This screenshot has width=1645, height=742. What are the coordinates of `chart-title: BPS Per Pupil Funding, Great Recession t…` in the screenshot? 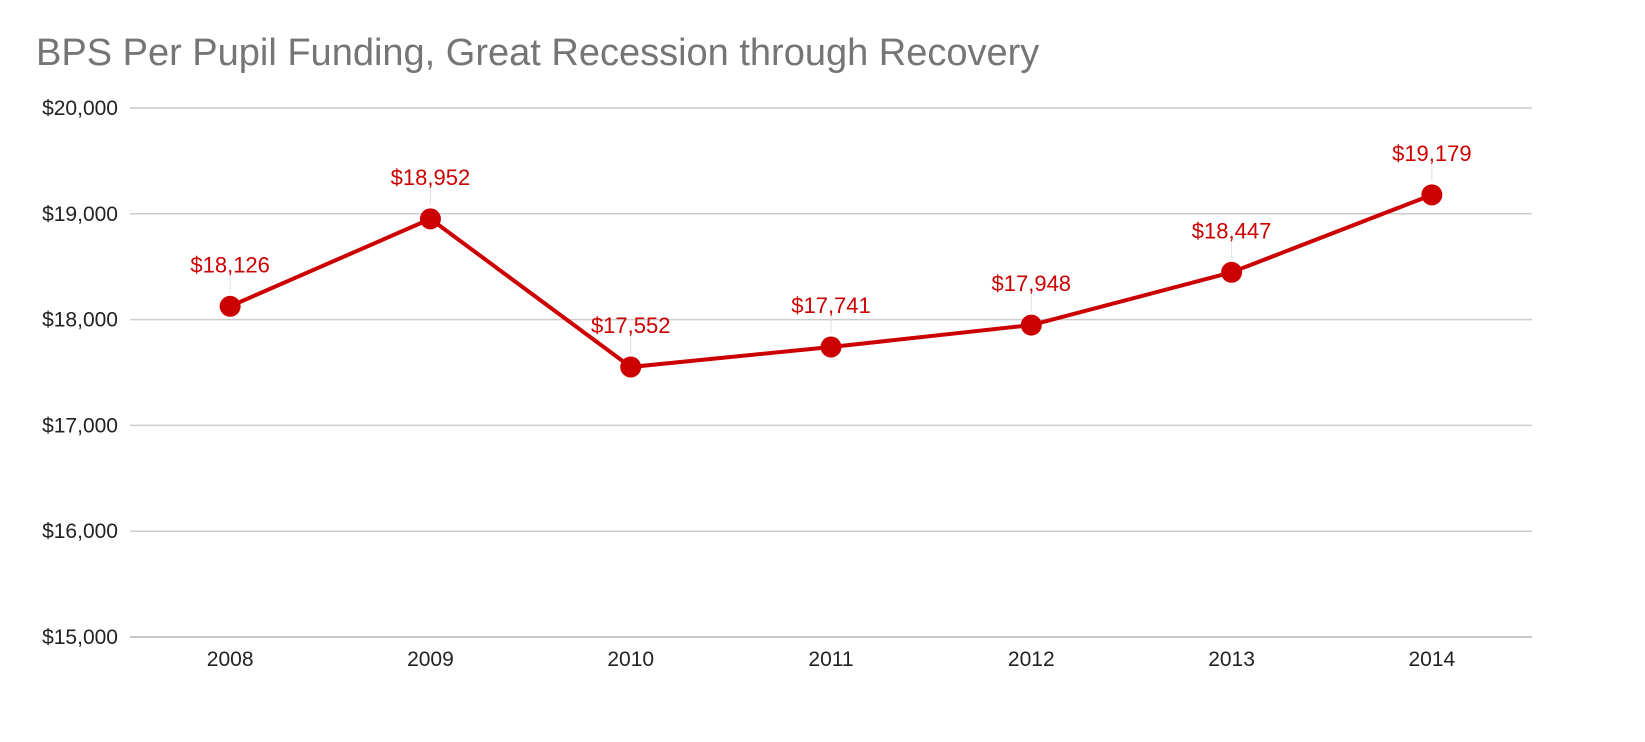 It's located at (537, 53).